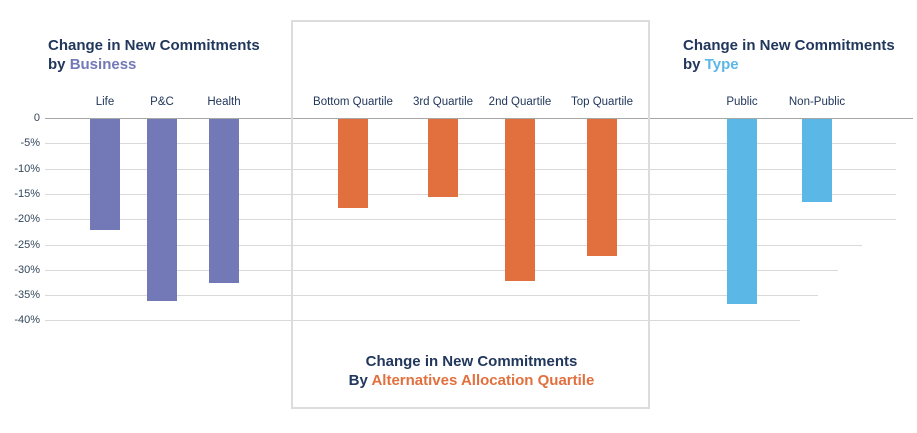 This screenshot has width=917, height=433. What do you see at coordinates (27, 193) in the screenshot?
I see `y-axis-tick-label: -15%` at bounding box center [27, 193].